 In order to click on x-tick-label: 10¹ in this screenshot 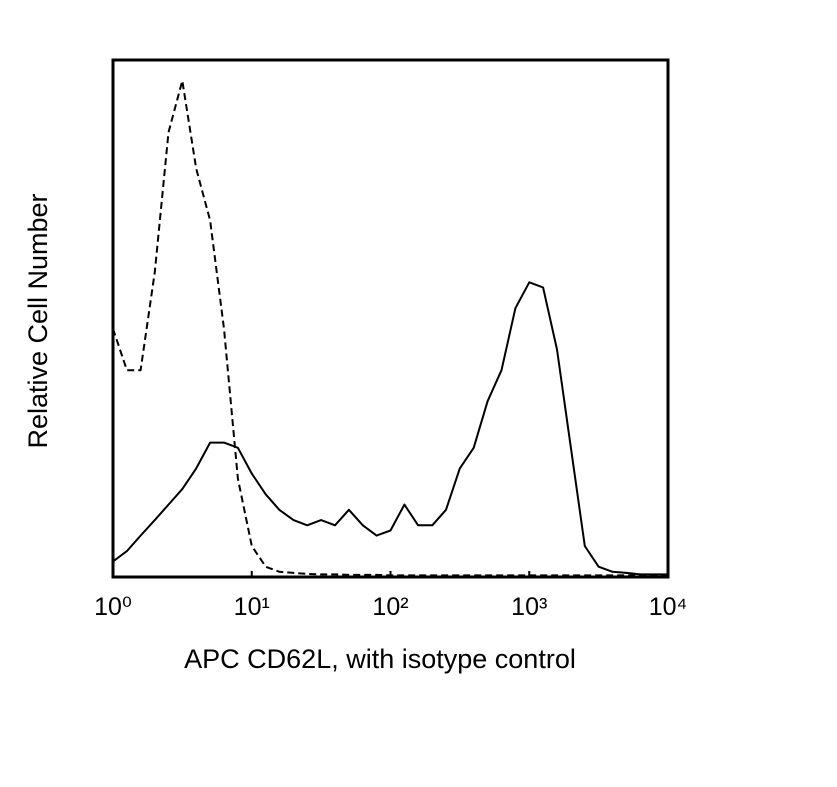, I will do `click(252, 607)`.